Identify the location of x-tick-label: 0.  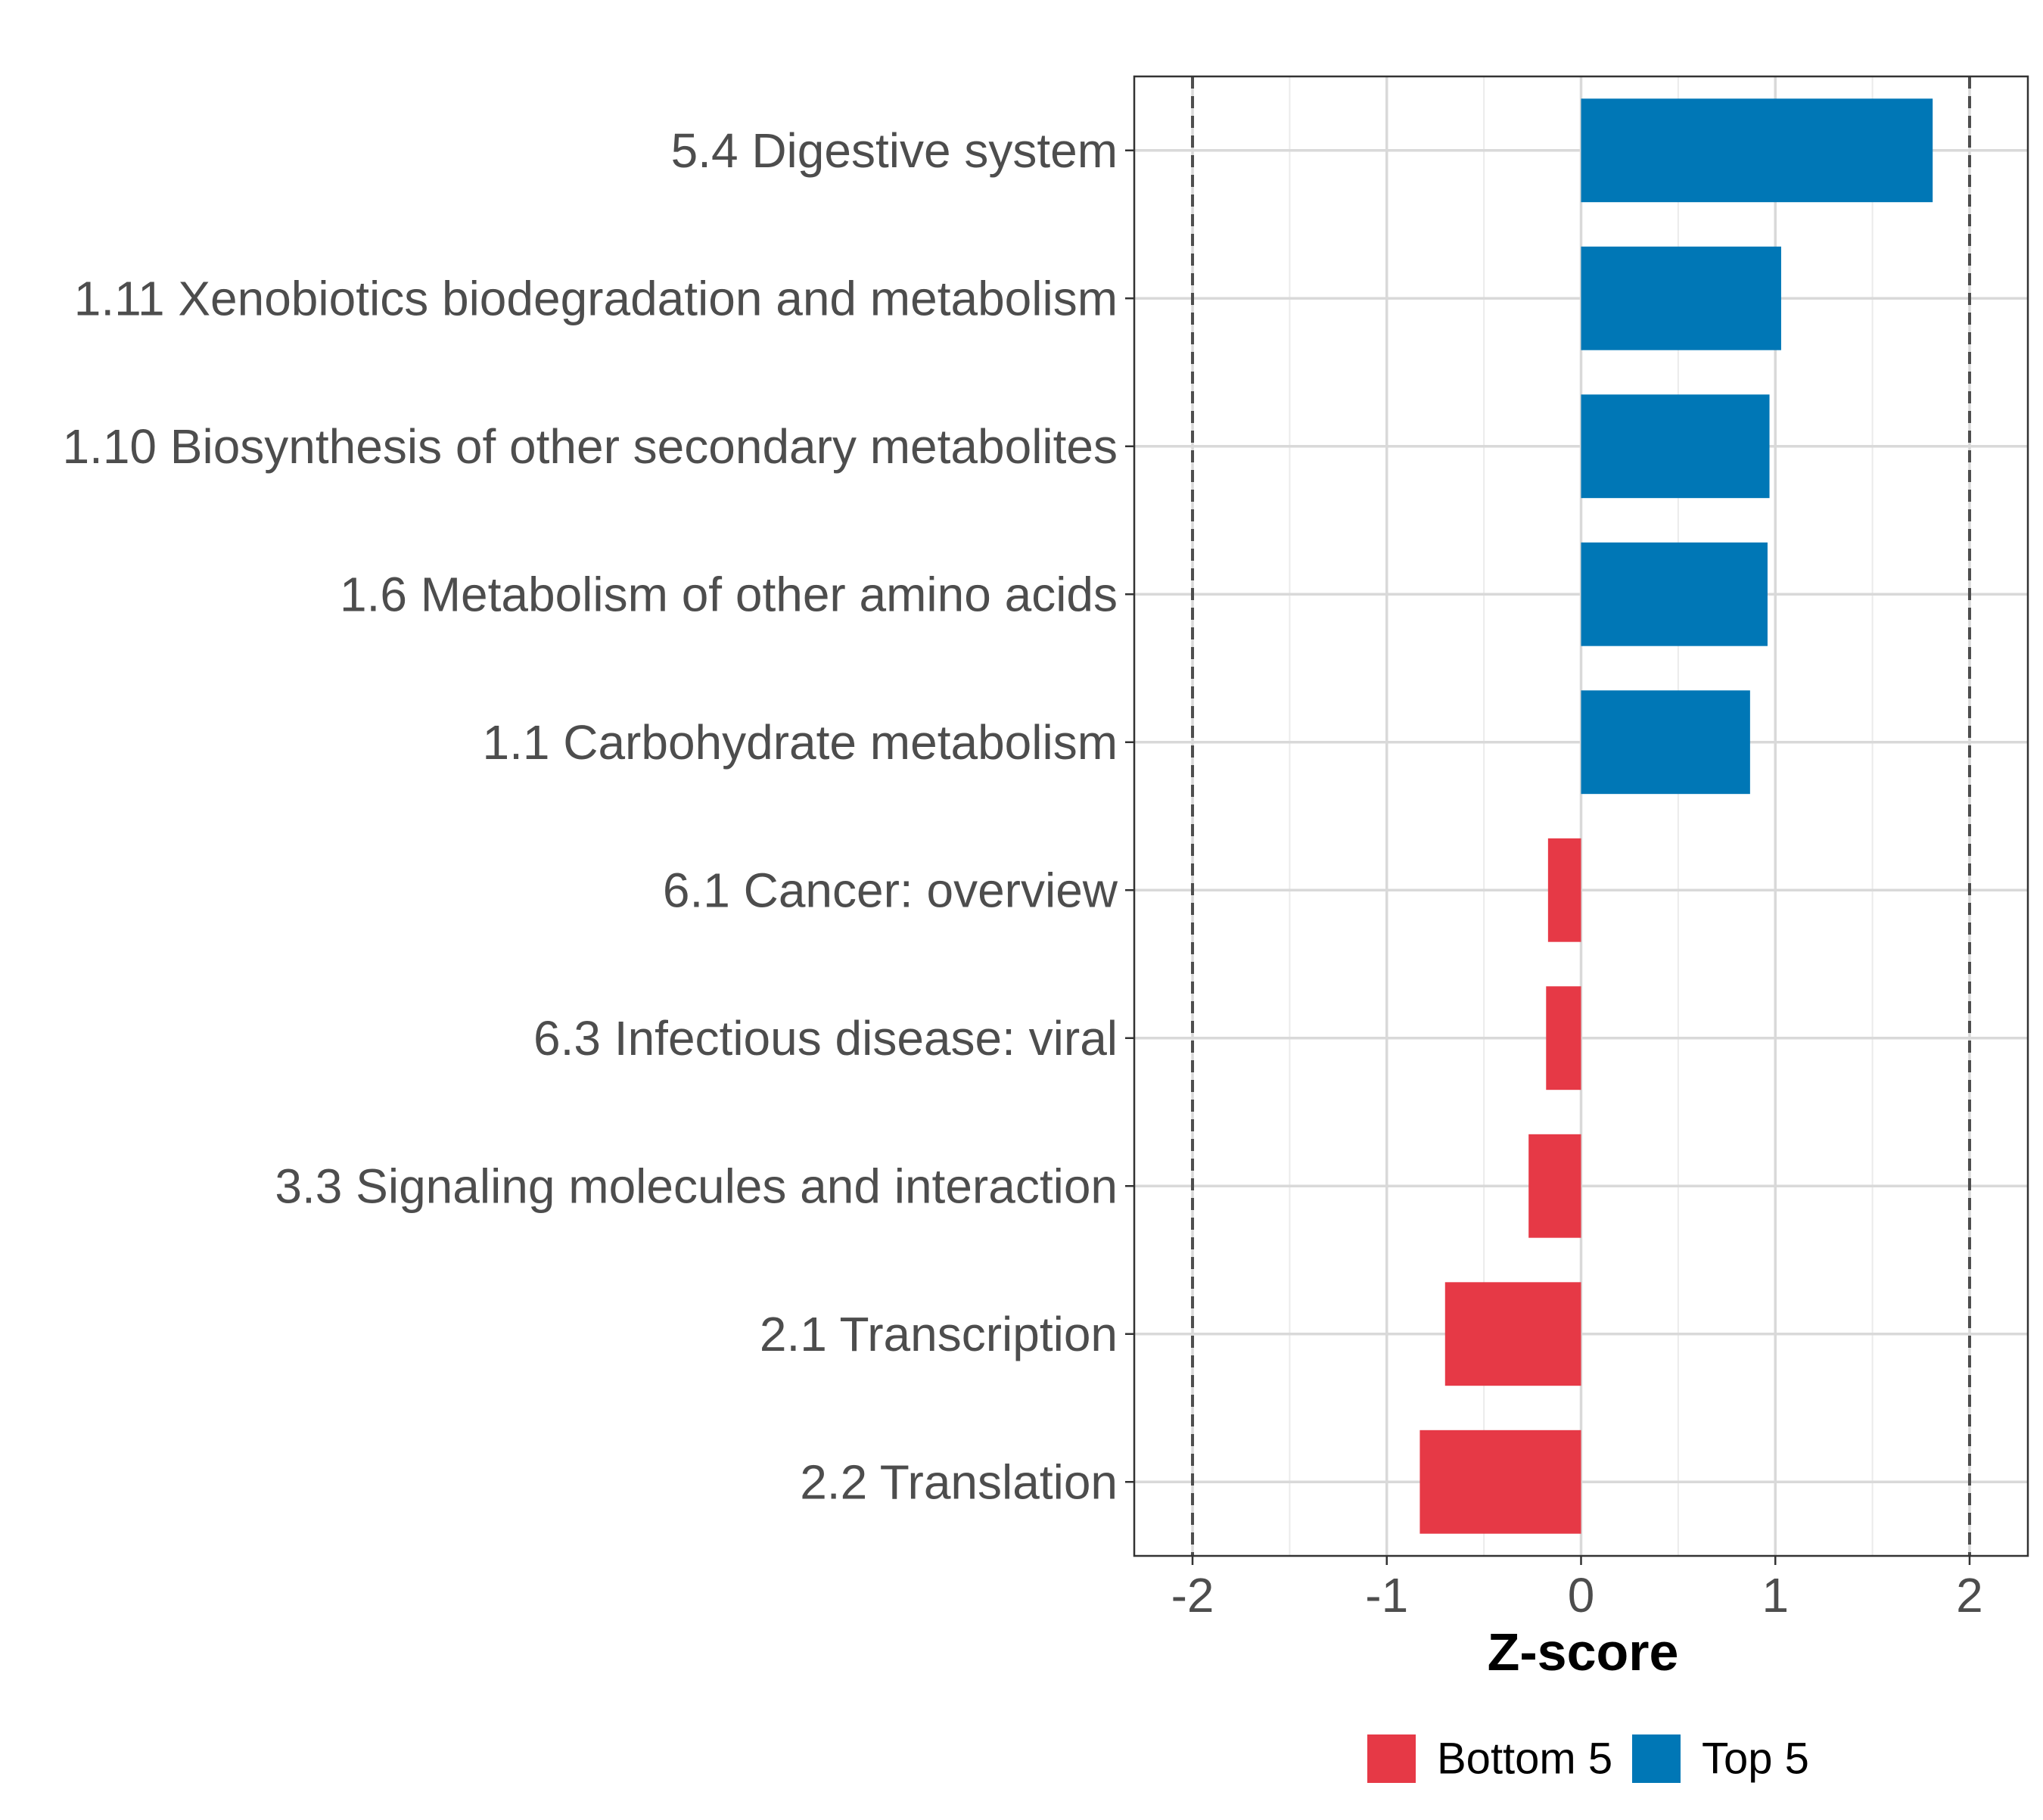
(1582, 1595).